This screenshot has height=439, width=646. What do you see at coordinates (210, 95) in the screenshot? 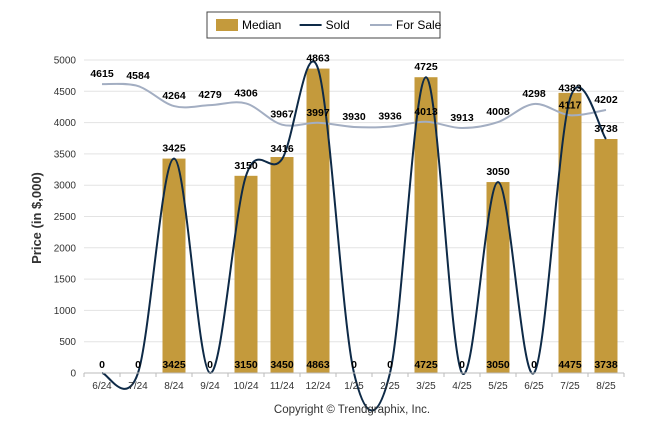
I see `for-sale-value-label: 4279` at bounding box center [210, 95].